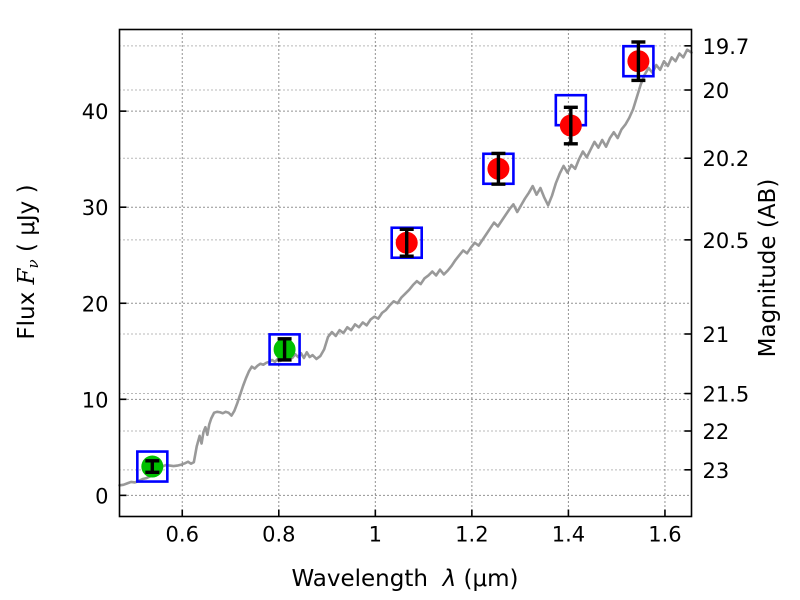  I want to click on y2-tick-label: 19.7, so click(726, 47).